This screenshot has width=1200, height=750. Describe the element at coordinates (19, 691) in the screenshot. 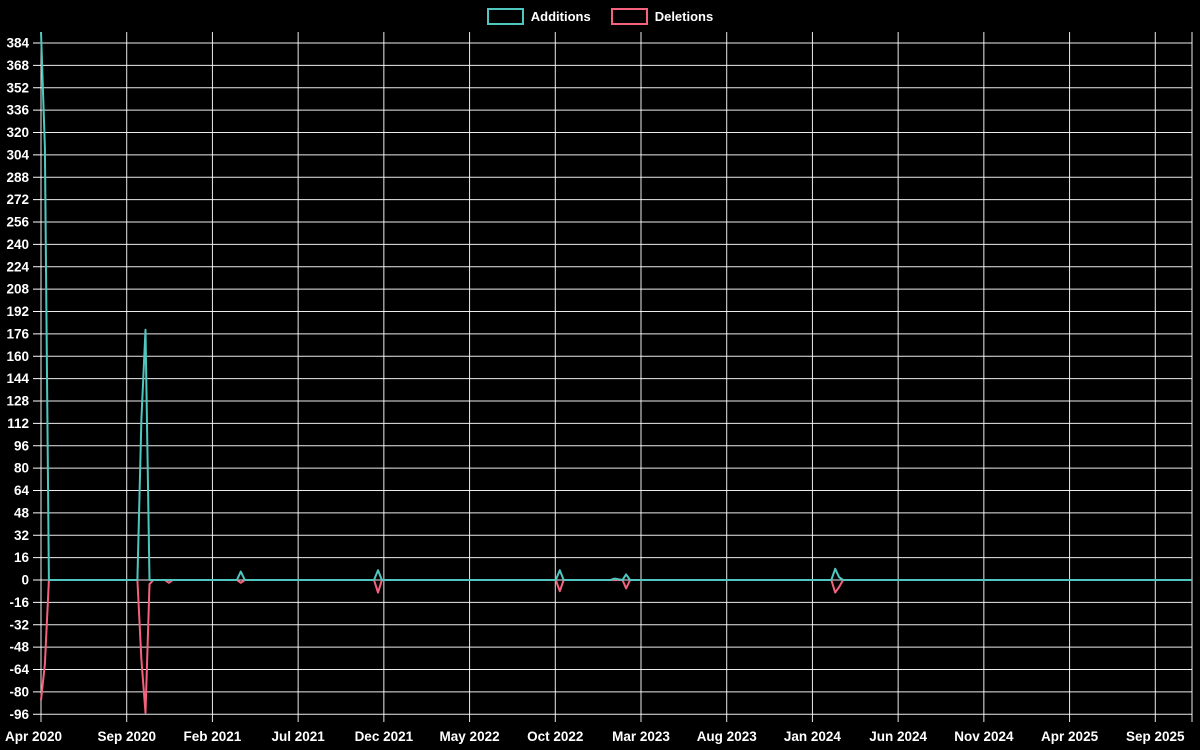

I see `y-tick-label: -80` at that location.